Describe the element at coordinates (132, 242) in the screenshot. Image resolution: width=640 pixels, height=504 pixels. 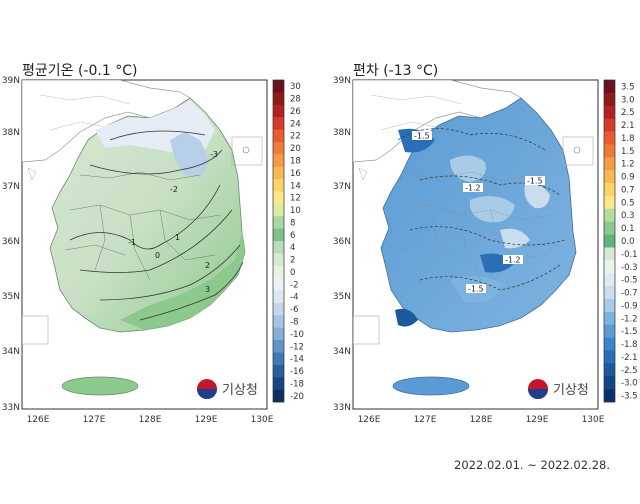
I see `contour-label: -1` at that location.